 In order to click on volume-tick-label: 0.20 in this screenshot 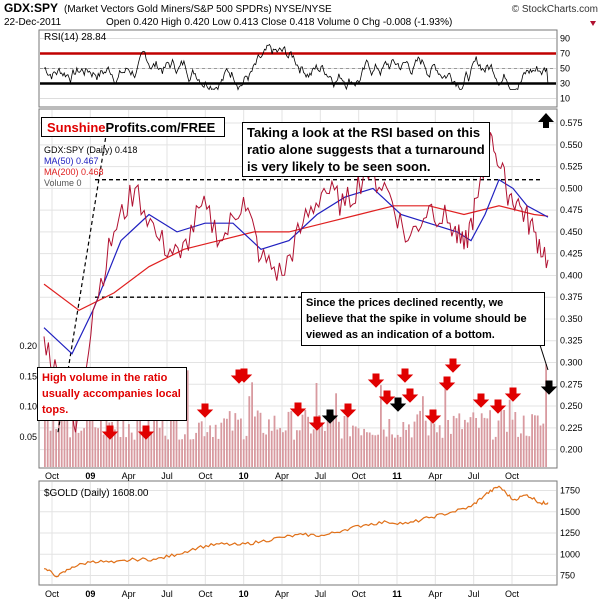, I will do `click(28, 346)`.